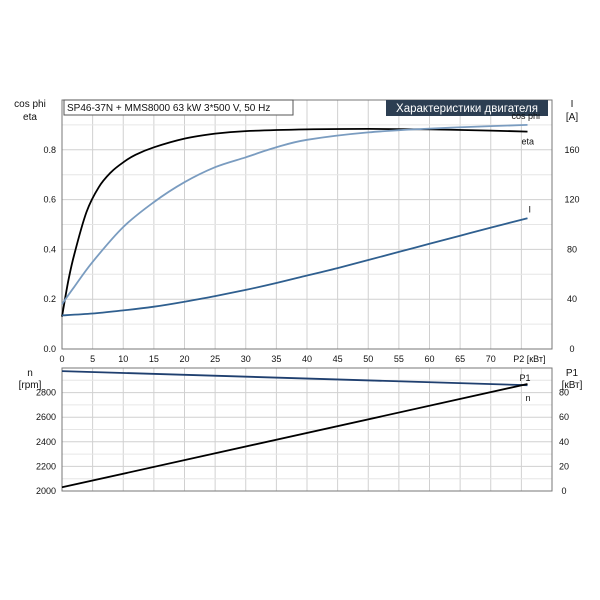 Image resolution: width=600 pixels, height=600 pixels. What do you see at coordinates (46, 491) in the screenshot?
I see `y2-left-tick-label: 2000` at bounding box center [46, 491].